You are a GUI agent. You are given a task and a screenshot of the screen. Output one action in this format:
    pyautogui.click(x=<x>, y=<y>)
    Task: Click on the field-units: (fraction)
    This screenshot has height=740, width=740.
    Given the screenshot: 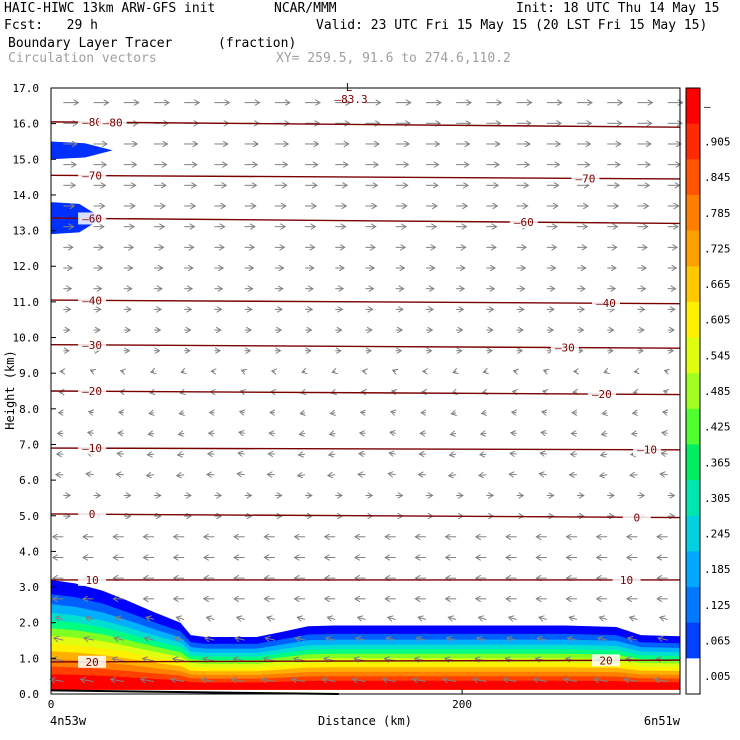 What is the action you would take?
    pyautogui.click(x=257, y=43)
    